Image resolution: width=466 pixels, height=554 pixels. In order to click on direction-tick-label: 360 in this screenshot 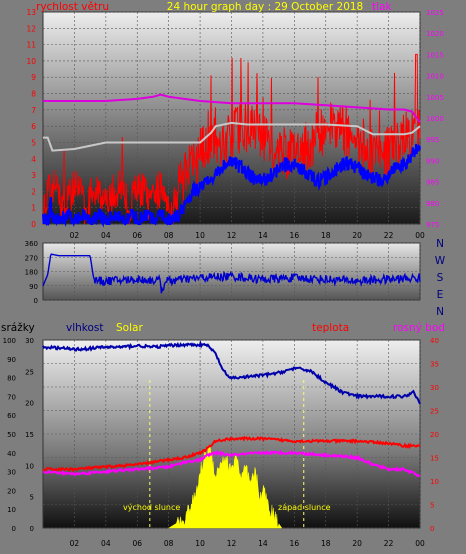, I will do `click(31, 244)`.